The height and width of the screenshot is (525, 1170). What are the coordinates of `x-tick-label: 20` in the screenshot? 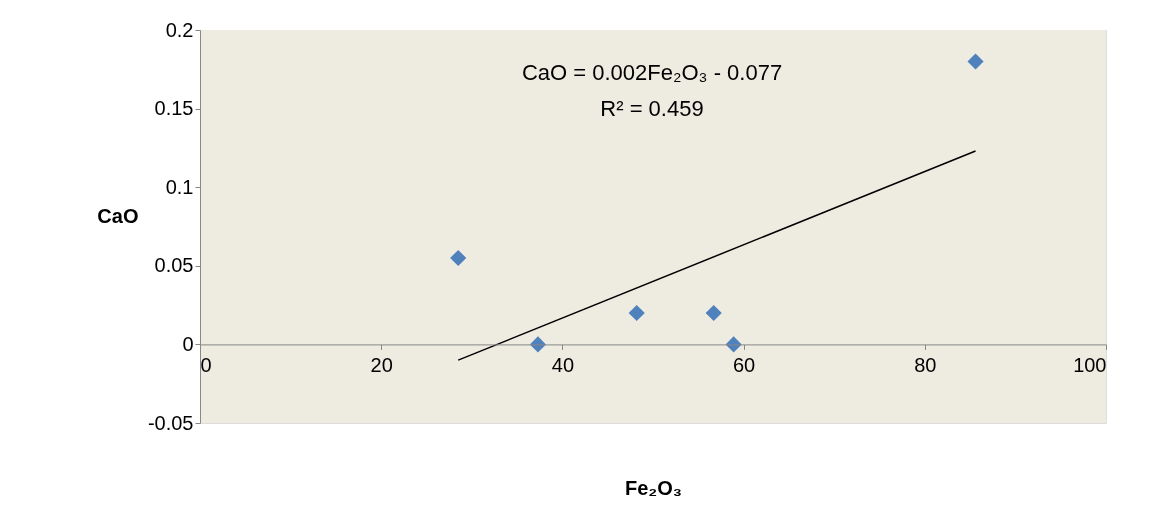 It's located at (381, 364).